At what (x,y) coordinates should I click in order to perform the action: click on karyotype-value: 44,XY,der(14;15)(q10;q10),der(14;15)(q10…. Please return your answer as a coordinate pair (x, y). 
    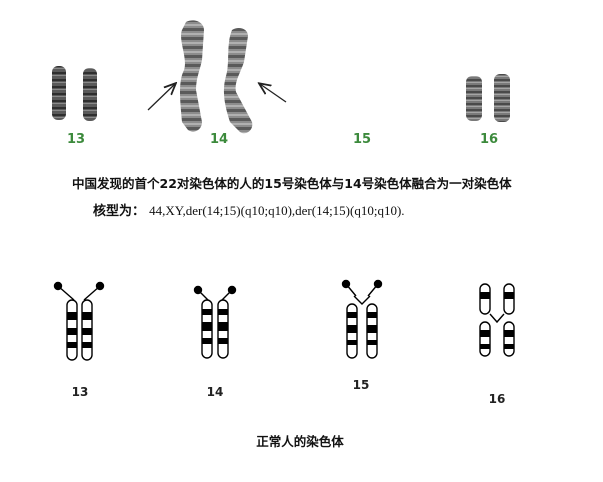
    Looking at the image, I should click on (276, 210).